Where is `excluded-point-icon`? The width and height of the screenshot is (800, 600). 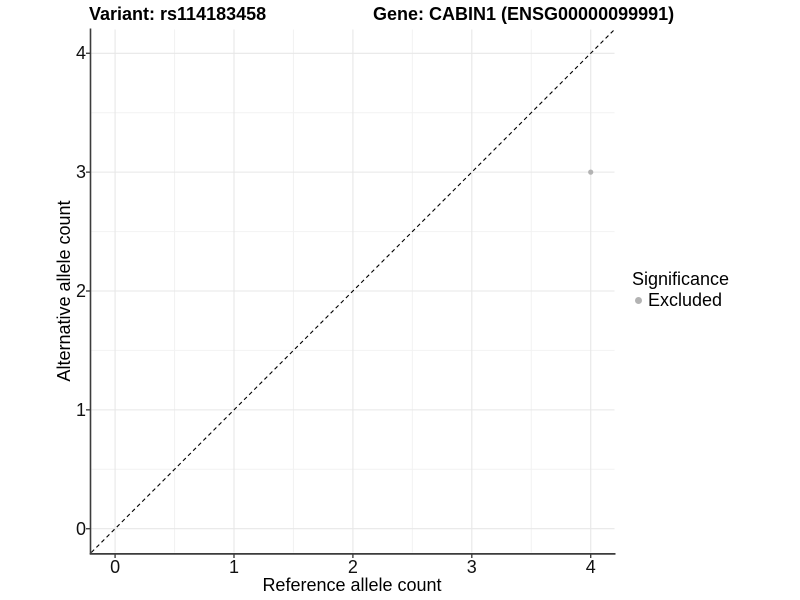 excluded-point-icon is located at coordinates (638, 300).